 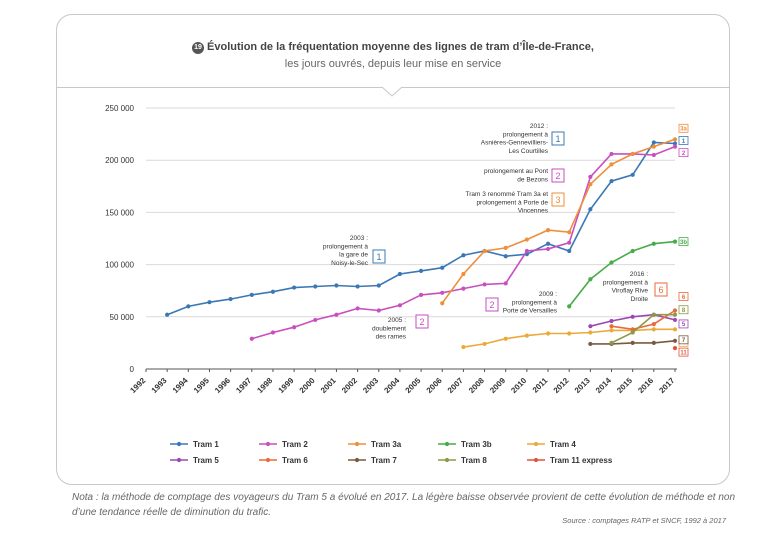 I want to click on series-tram-11-express, so click(x=675, y=348).